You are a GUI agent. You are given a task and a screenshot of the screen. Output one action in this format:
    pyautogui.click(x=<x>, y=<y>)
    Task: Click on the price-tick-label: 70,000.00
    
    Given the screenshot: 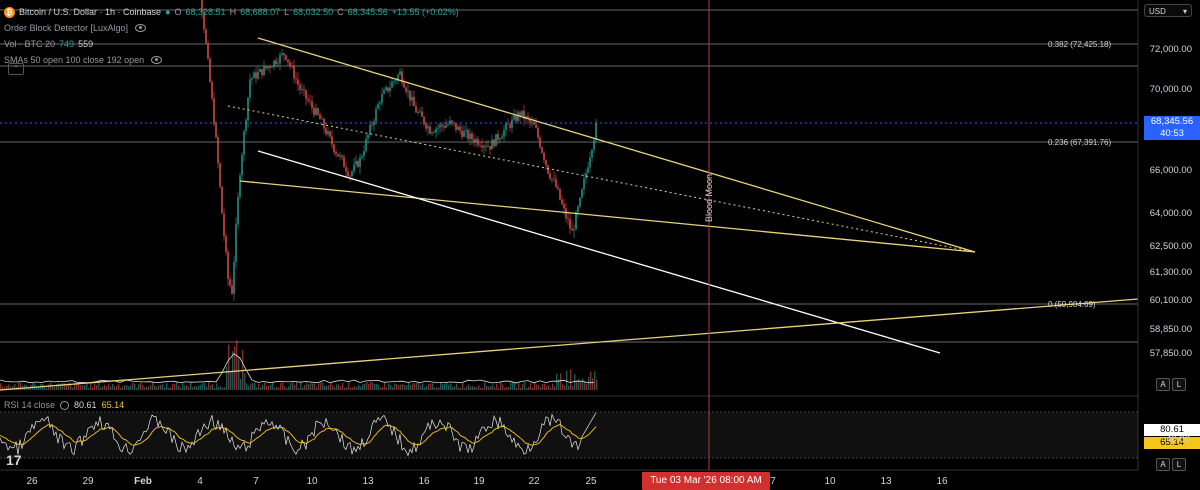 What is the action you would take?
    pyautogui.click(x=1171, y=89)
    